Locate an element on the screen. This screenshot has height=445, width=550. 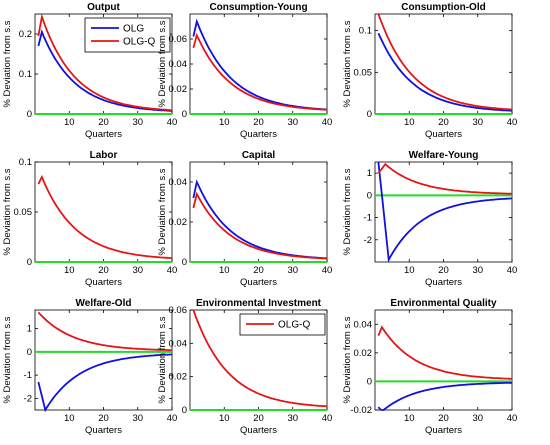
legend-label: OLG is located at coordinates (133, 29).